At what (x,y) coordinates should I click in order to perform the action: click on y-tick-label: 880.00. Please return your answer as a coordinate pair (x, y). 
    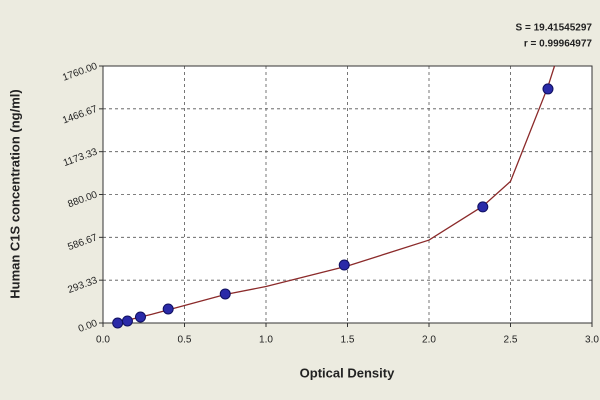
    Looking at the image, I should click on (82, 199).